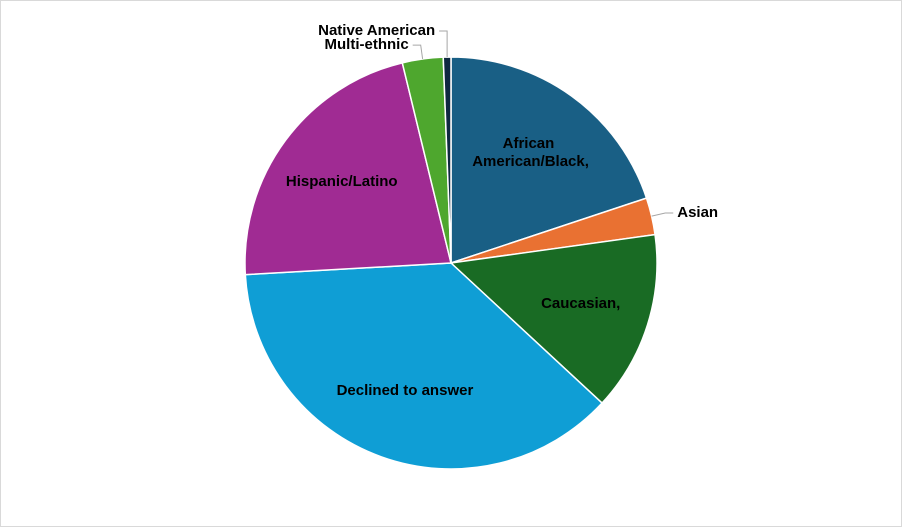 The height and width of the screenshot is (527, 902). I want to click on slice-label: Multi-ethnic, so click(367, 44).